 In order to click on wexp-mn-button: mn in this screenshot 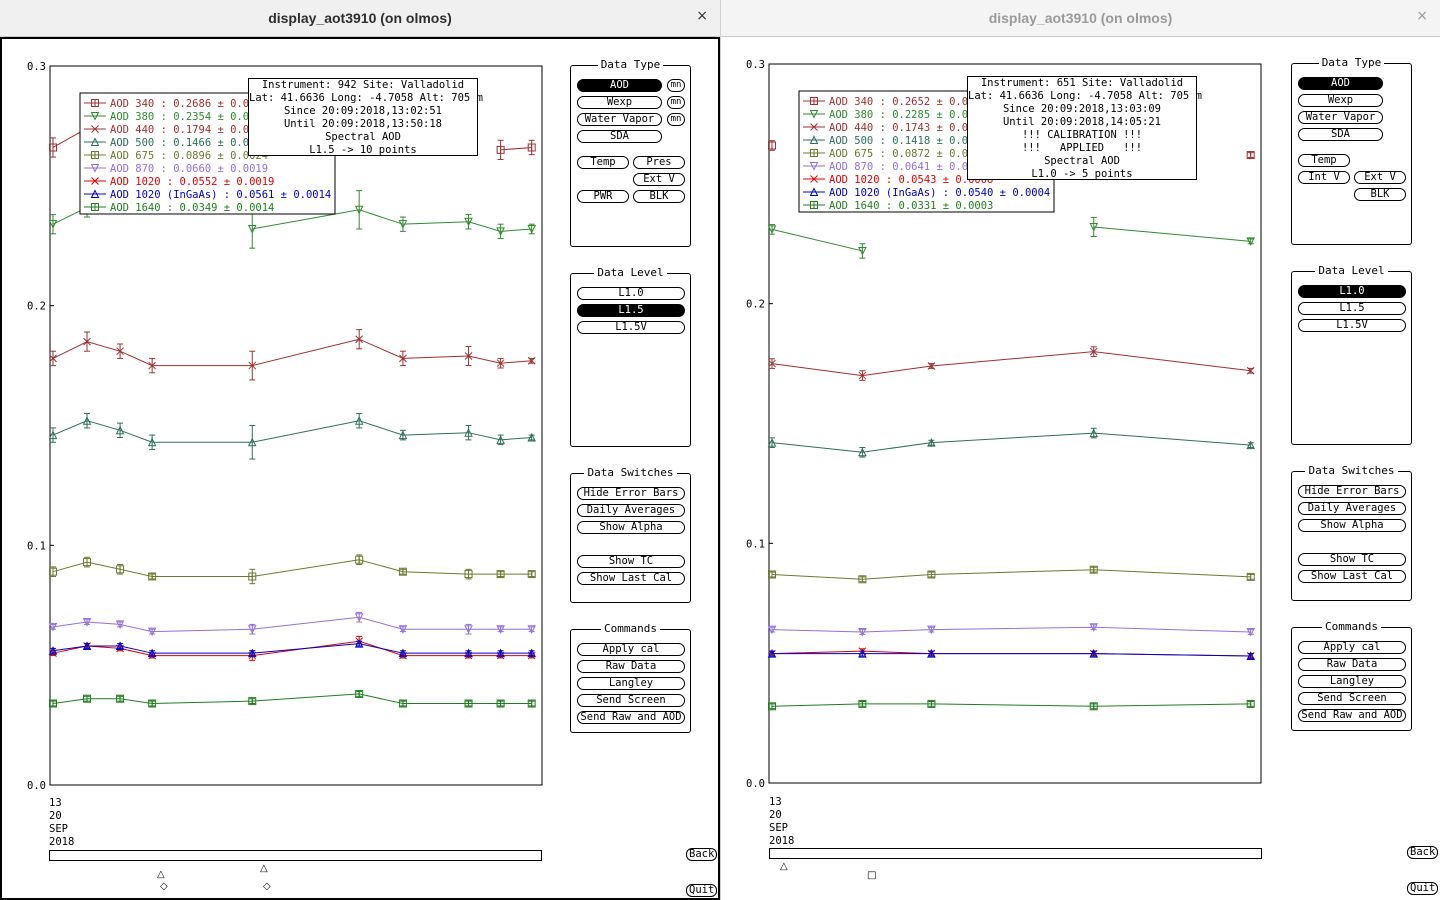, I will do `click(676, 102)`.